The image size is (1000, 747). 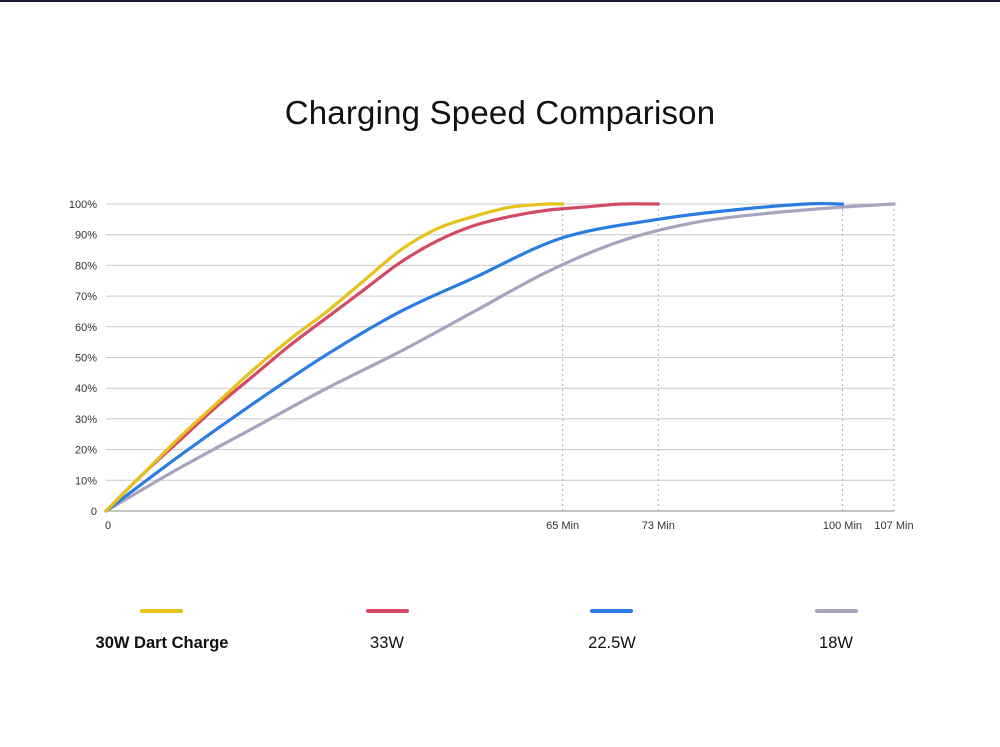 I want to click on legend-swatch-30w, so click(x=161, y=611).